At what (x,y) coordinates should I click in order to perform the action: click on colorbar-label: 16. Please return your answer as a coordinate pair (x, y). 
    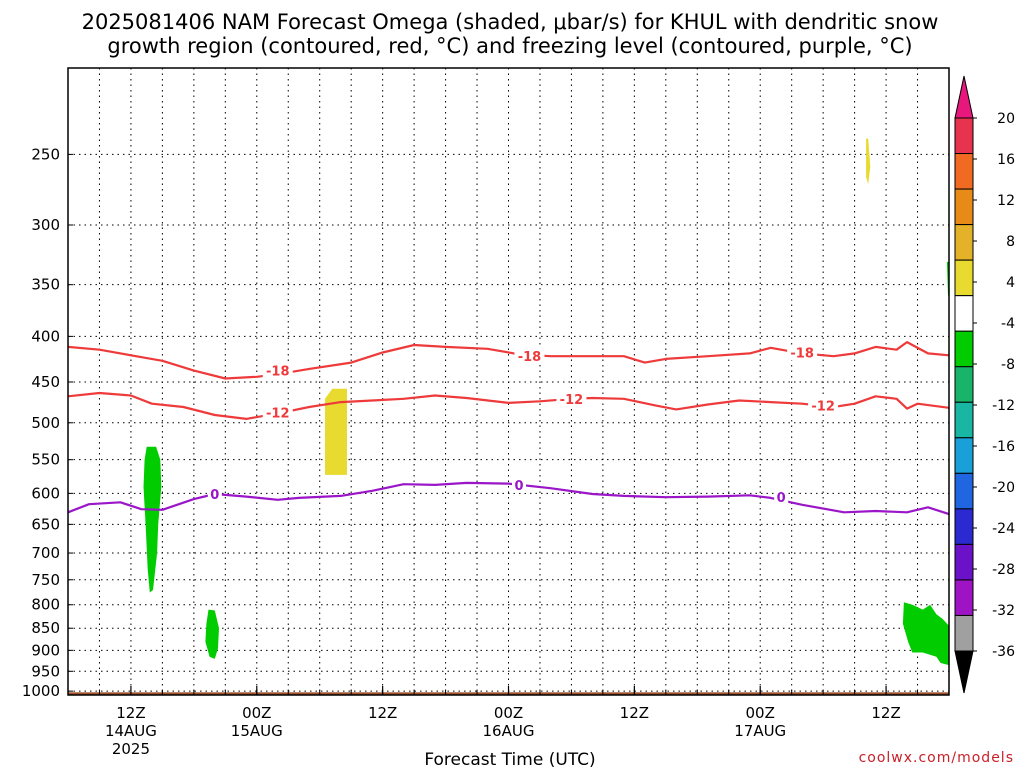
    Looking at the image, I should click on (1006, 160).